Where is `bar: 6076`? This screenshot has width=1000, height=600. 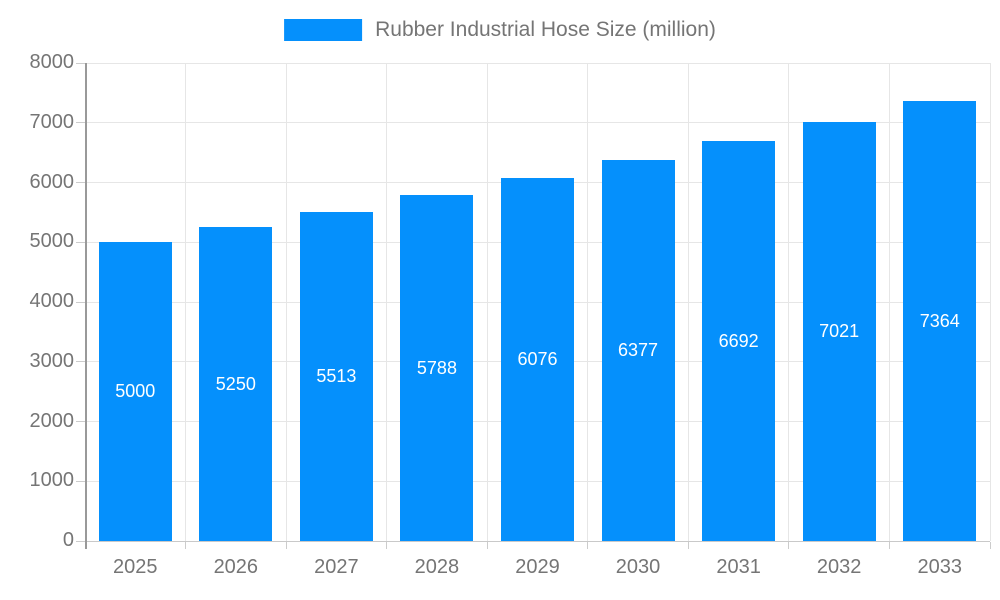
bar: 6076 is located at coordinates (537, 359).